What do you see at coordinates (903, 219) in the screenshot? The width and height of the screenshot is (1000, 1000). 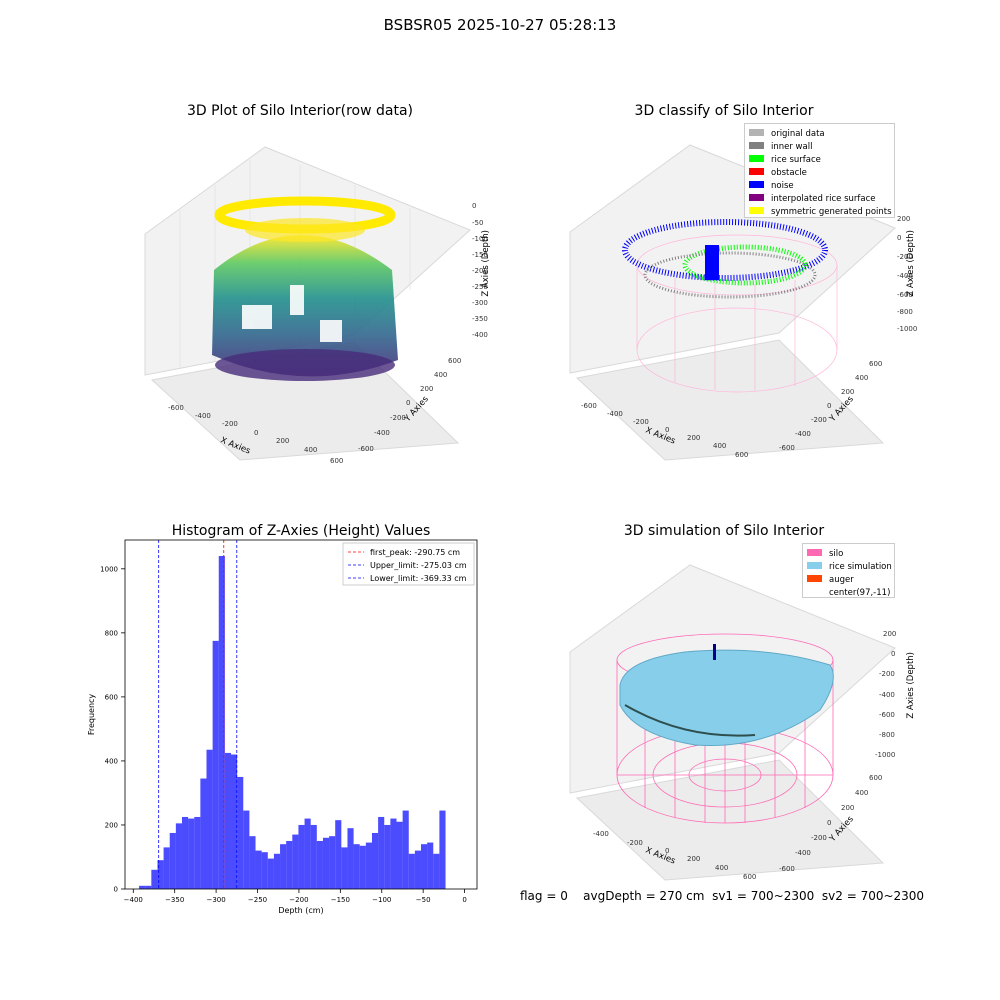 I see `classify-ztick: 200` at bounding box center [903, 219].